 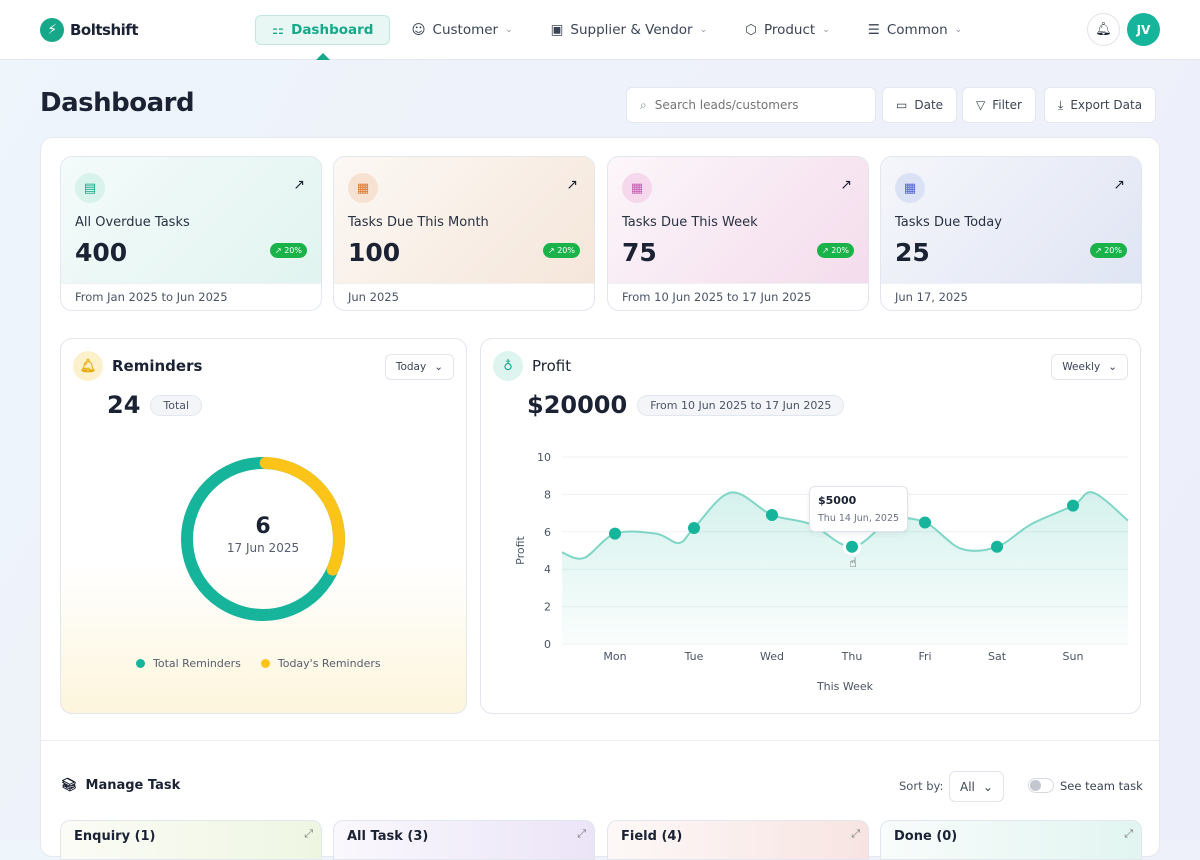 What do you see at coordinates (751, 30) in the screenshot?
I see `box-icon: ⬡` at bounding box center [751, 30].